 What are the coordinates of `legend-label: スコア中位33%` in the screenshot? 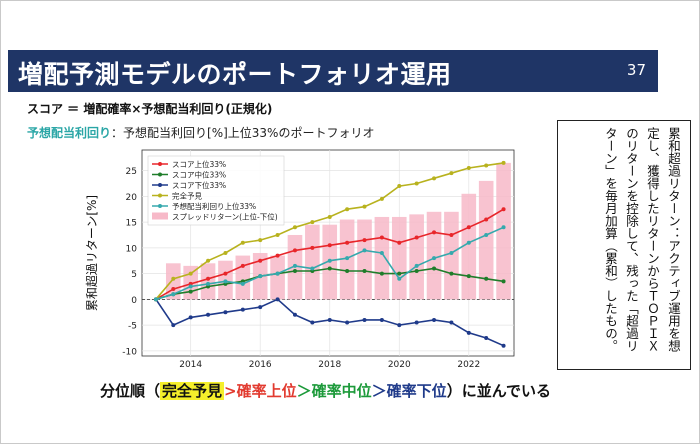 It's located at (199, 175).